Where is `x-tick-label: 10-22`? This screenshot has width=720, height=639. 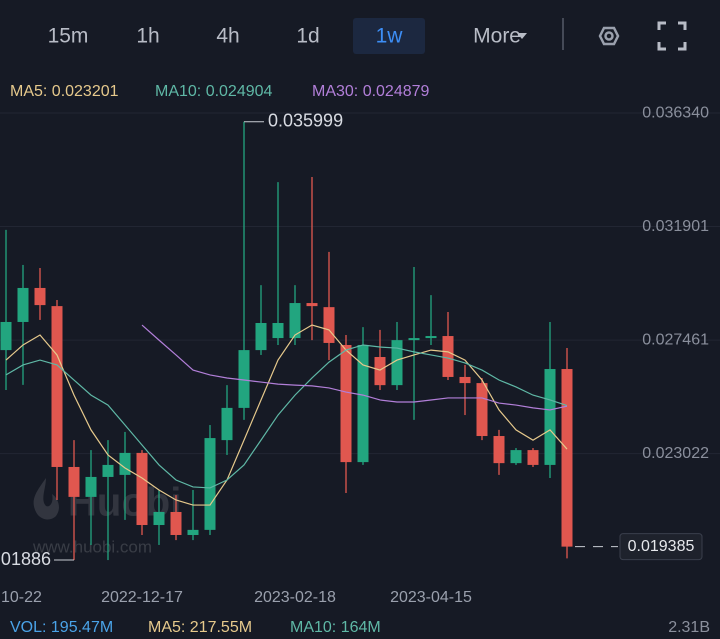 x-tick-label: 10-22 is located at coordinates (21, 597).